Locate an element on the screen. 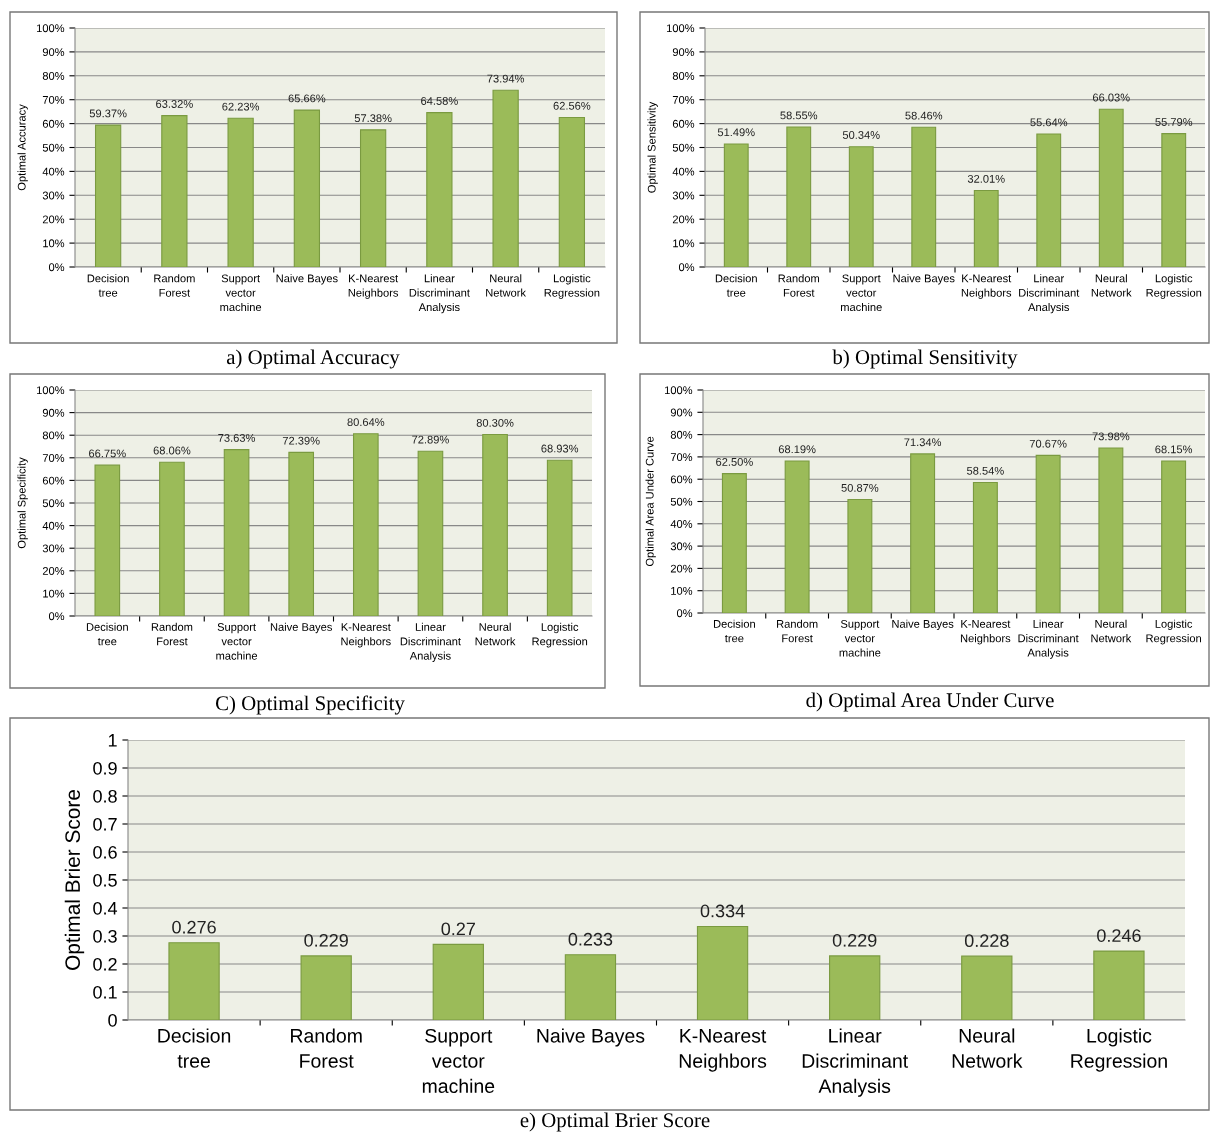  y-tick-label: 0.4 is located at coordinates (105, 908).